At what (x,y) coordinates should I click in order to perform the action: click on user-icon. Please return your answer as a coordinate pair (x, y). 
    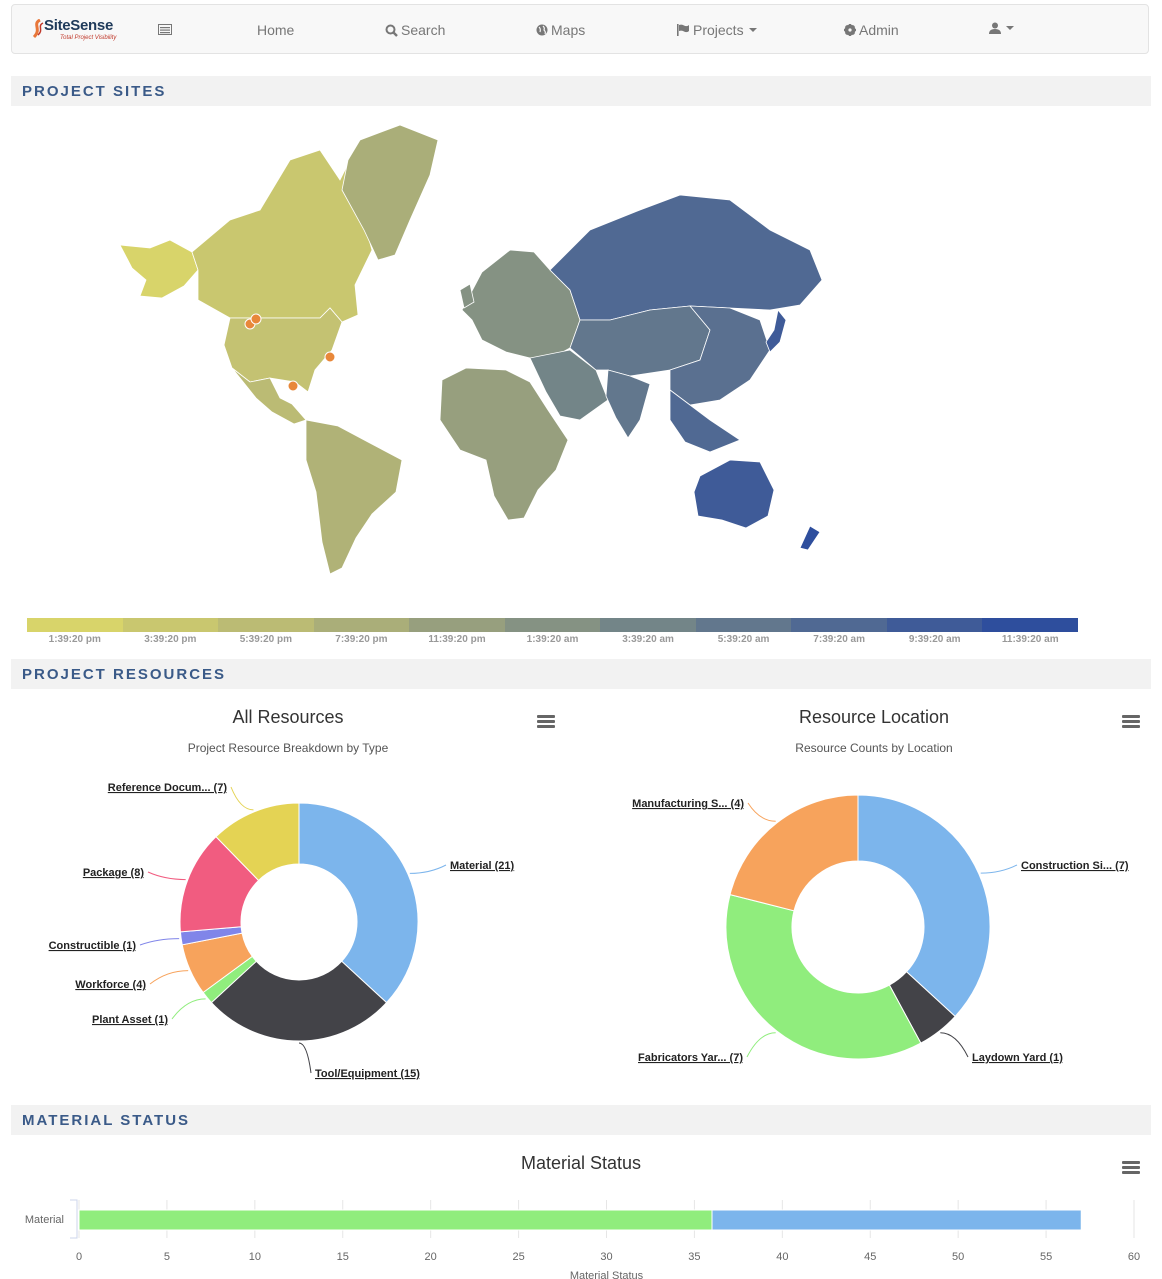
    Looking at the image, I should click on (995, 28).